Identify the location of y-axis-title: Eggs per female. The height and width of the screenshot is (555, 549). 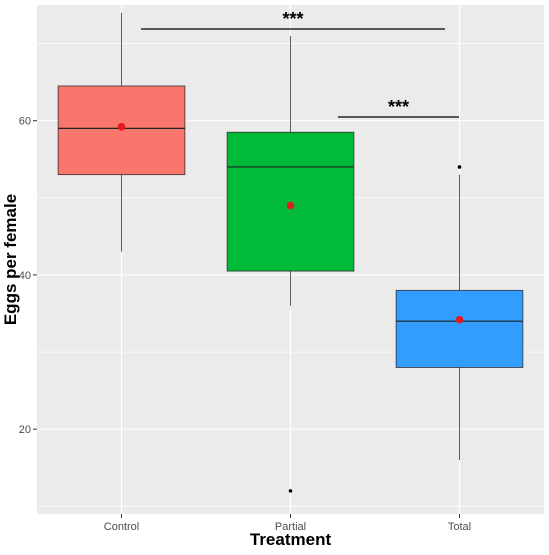
(10, 259).